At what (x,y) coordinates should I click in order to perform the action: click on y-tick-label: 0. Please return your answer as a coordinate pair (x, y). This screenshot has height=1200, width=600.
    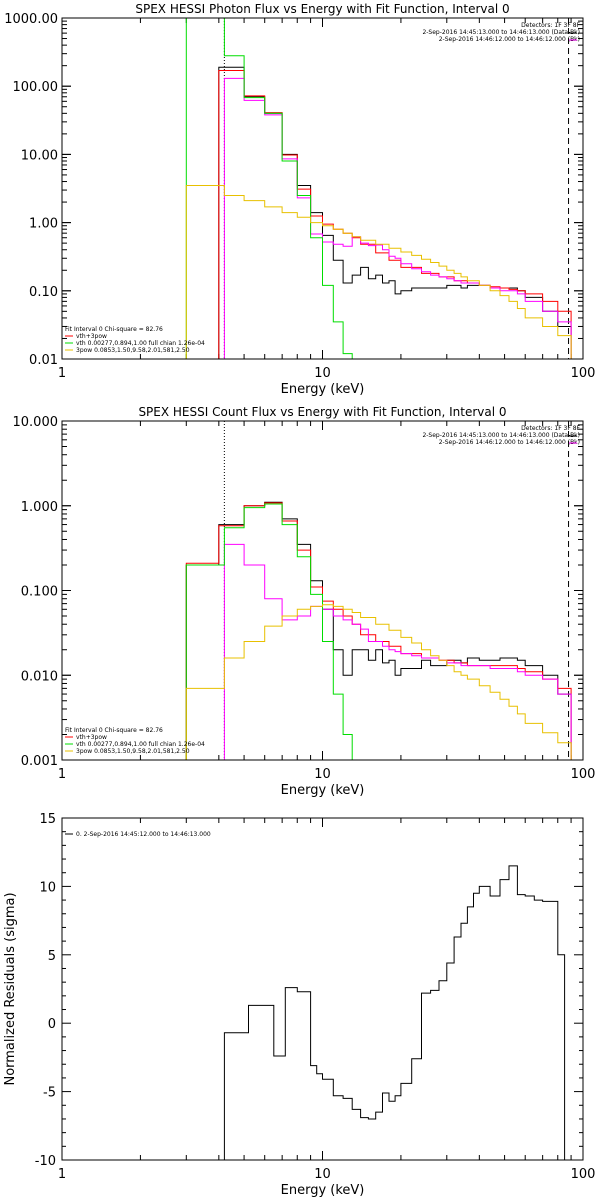
    Looking at the image, I should click on (52, 1024).